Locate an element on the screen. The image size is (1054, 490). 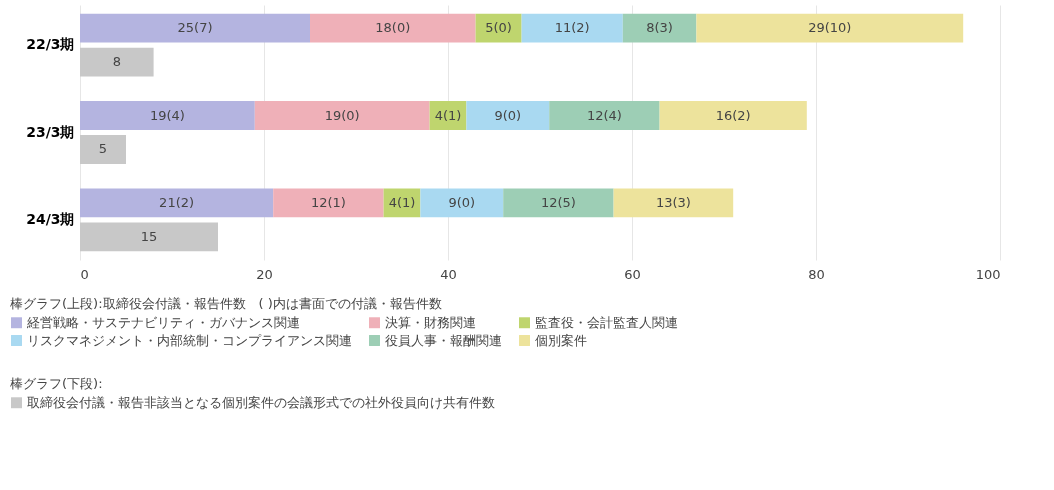
data-label: 13(3) is located at coordinates (673, 202).